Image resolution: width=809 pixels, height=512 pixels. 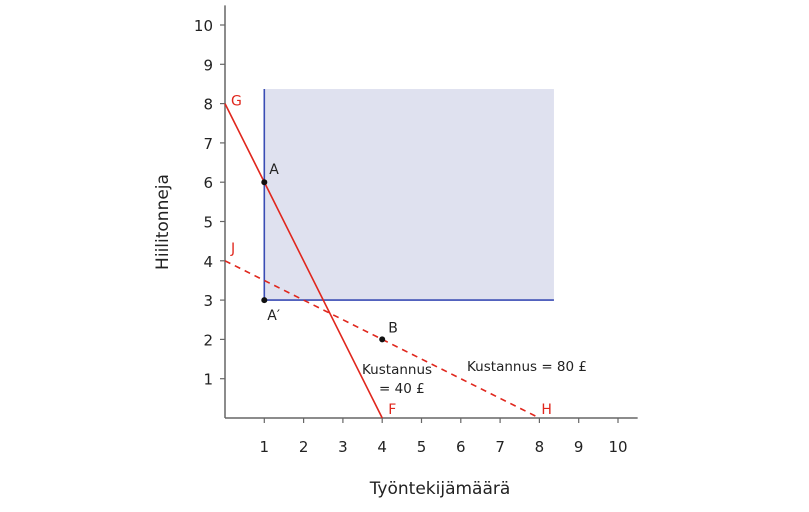 I want to click on x-tick-label: 1, so click(x=265, y=447).